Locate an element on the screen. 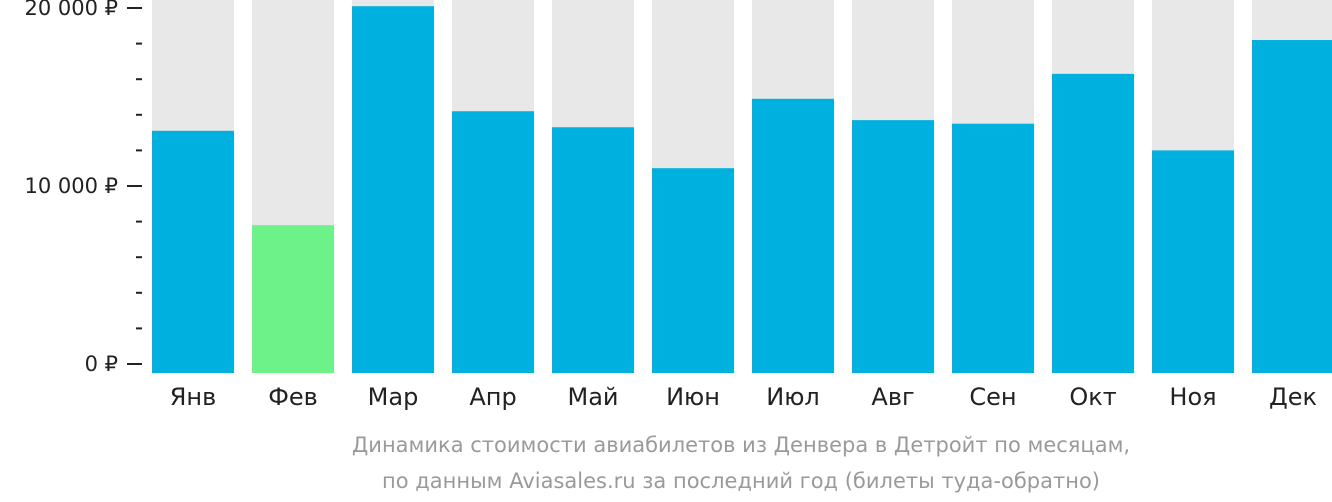 The width and height of the screenshot is (1332, 502). y-tick-label-2: 20 000 ₽ is located at coordinates (71, 10).